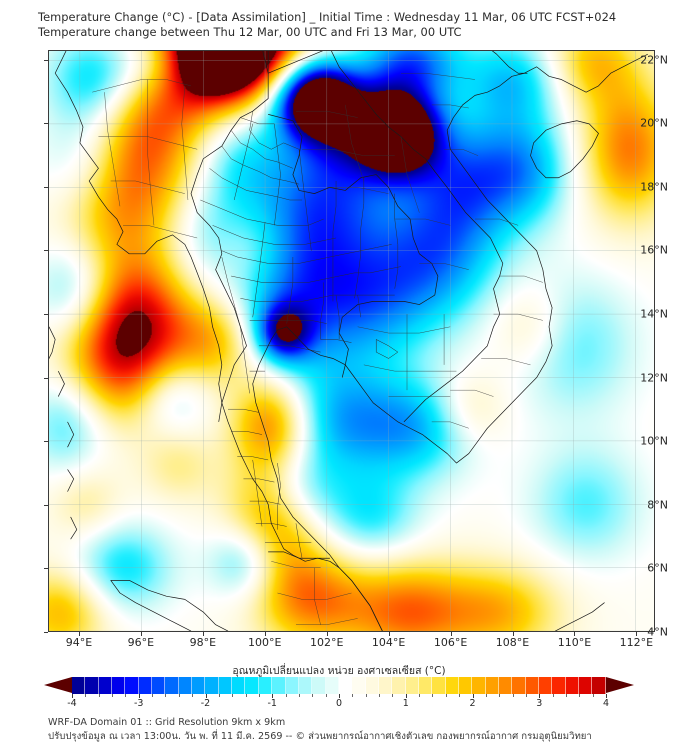 This screenshot has width=676, height=756. Describe the element at coordinates (654, 441) in the screenshot. I see `y-axis-tick-label: 10°N` at that location.